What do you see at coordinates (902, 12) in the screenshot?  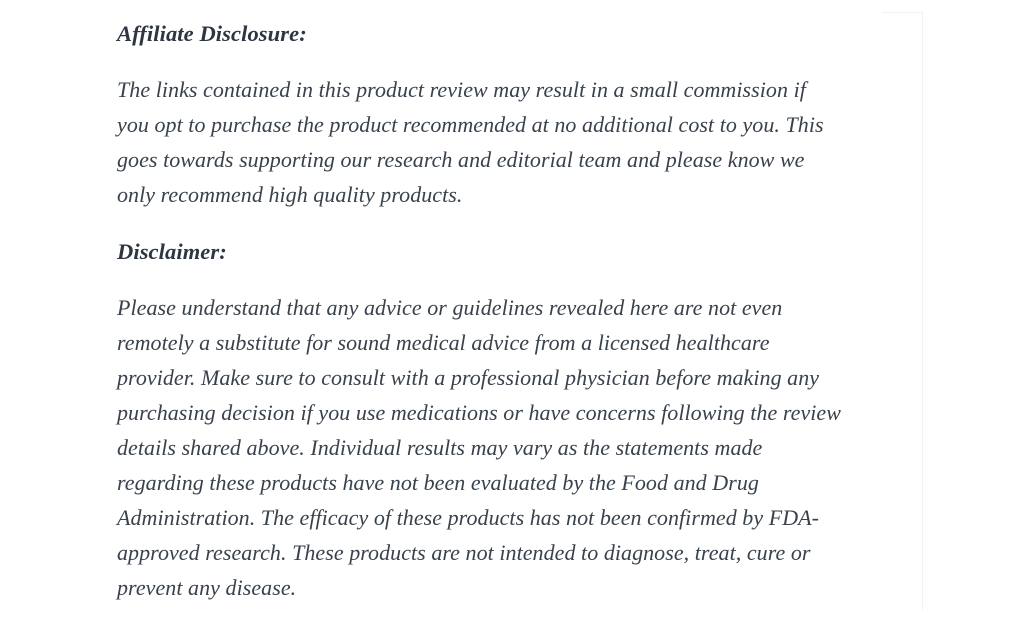 I see `adjacent-block-top-border` at bounding box center [902, 12].